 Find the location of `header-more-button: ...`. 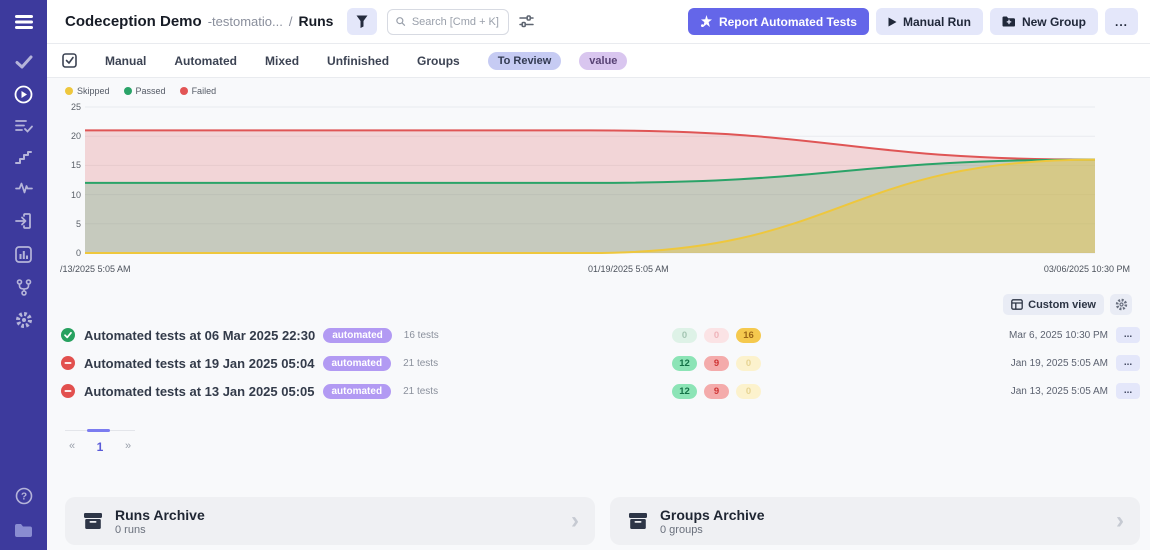

header-more-button: ... is located at coordinates (1121, 21).